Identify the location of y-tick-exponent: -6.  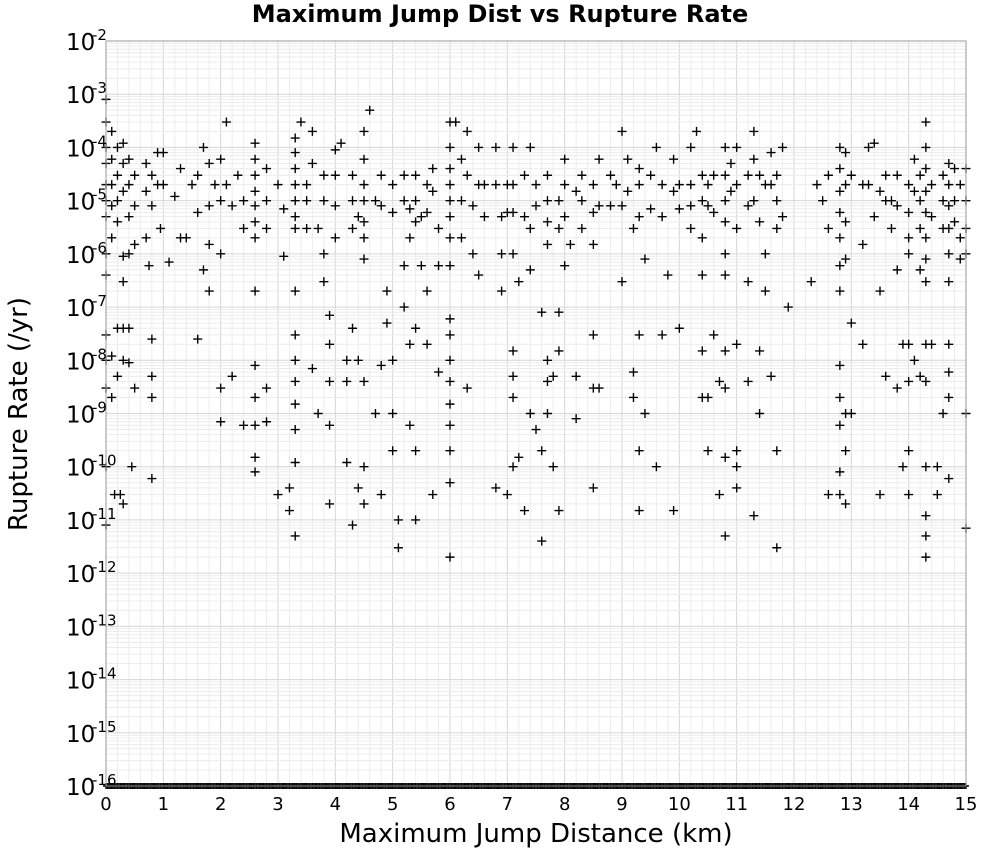
(99, 248).